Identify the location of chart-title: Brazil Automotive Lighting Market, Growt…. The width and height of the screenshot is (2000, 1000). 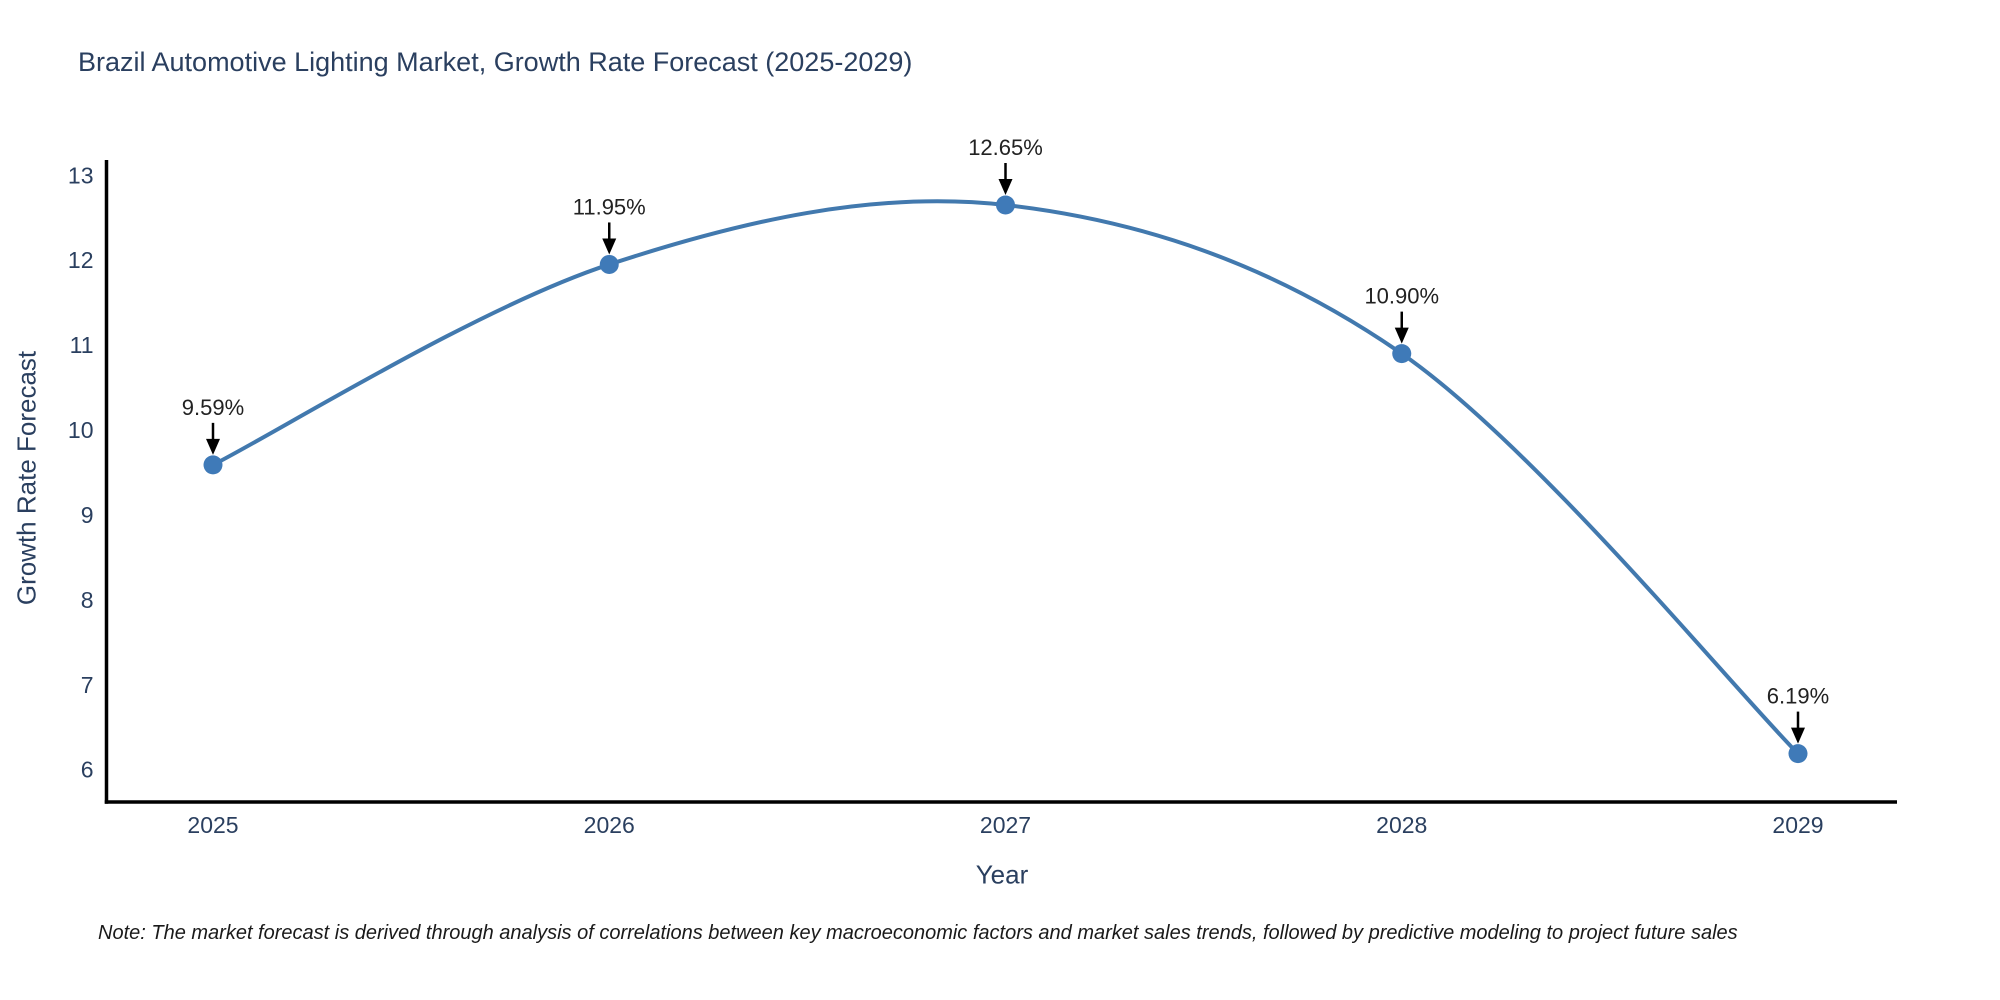
(495, 62).